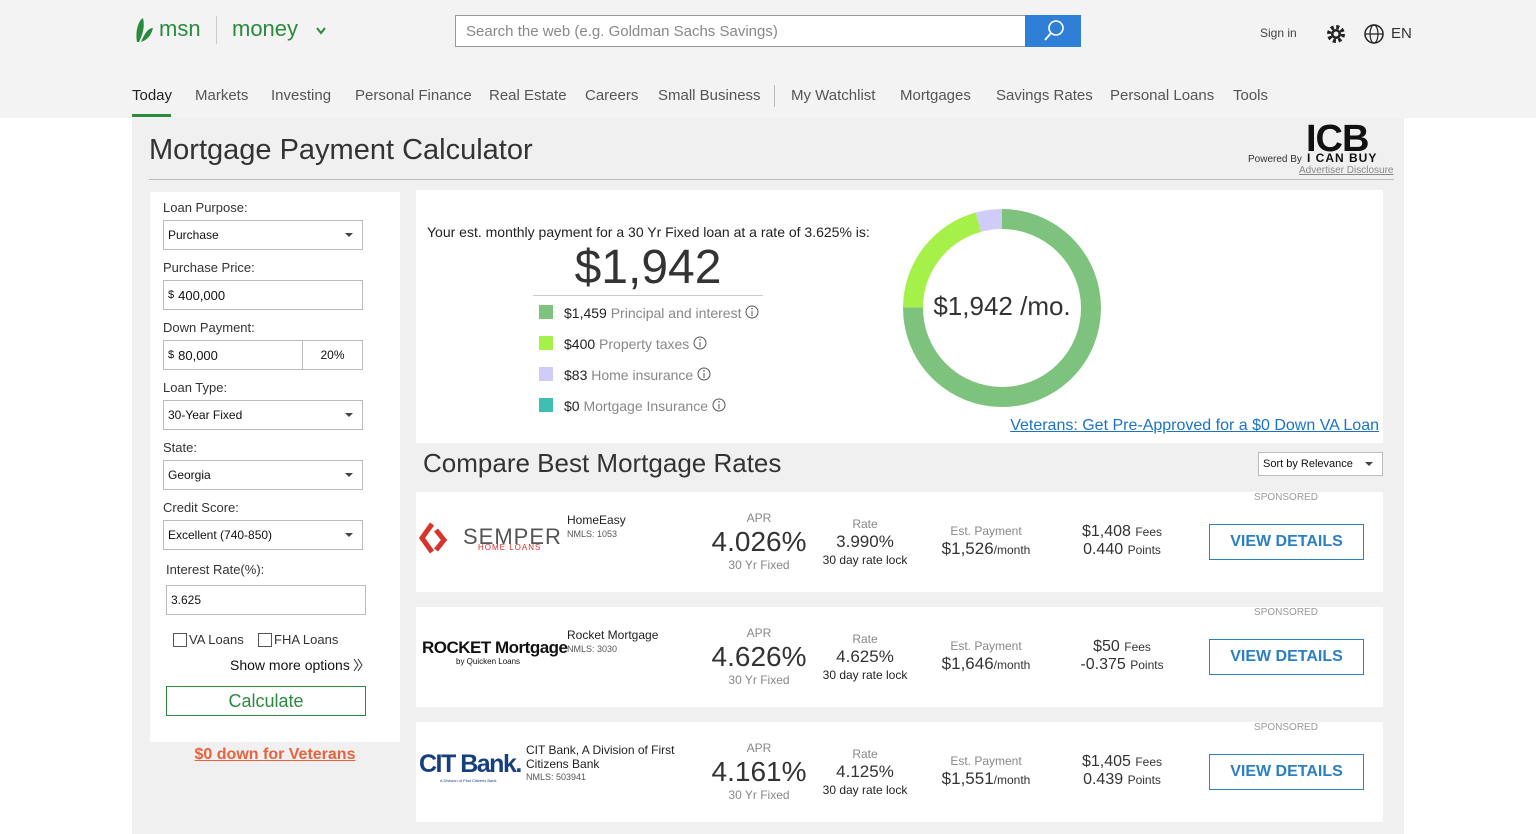  What do you see at coordinates (263, 475) in the screenshot?
I see `select: Georgia` at bounding box center [263, 475].